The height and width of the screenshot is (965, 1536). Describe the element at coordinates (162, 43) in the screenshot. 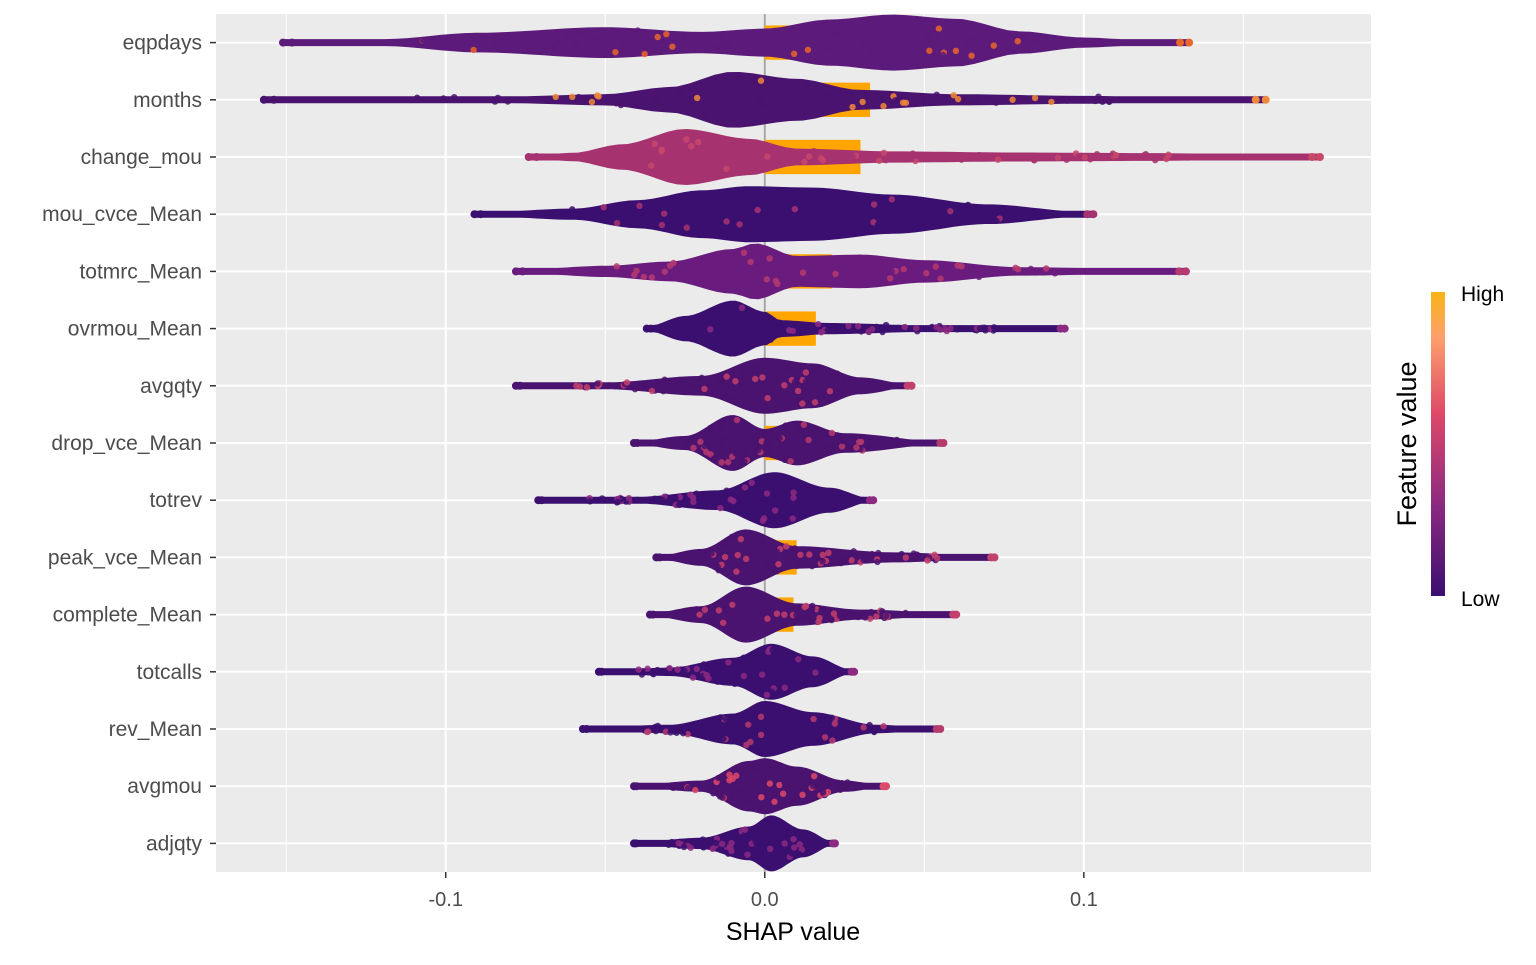

I see `y-tick-label: eqpdays` at that location.